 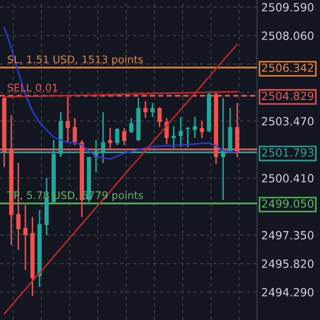 What do you see at coordinates (288, 121) in the screenshot?
I see `y-tick-label: 2503.470` at bounding box center [288, 121].